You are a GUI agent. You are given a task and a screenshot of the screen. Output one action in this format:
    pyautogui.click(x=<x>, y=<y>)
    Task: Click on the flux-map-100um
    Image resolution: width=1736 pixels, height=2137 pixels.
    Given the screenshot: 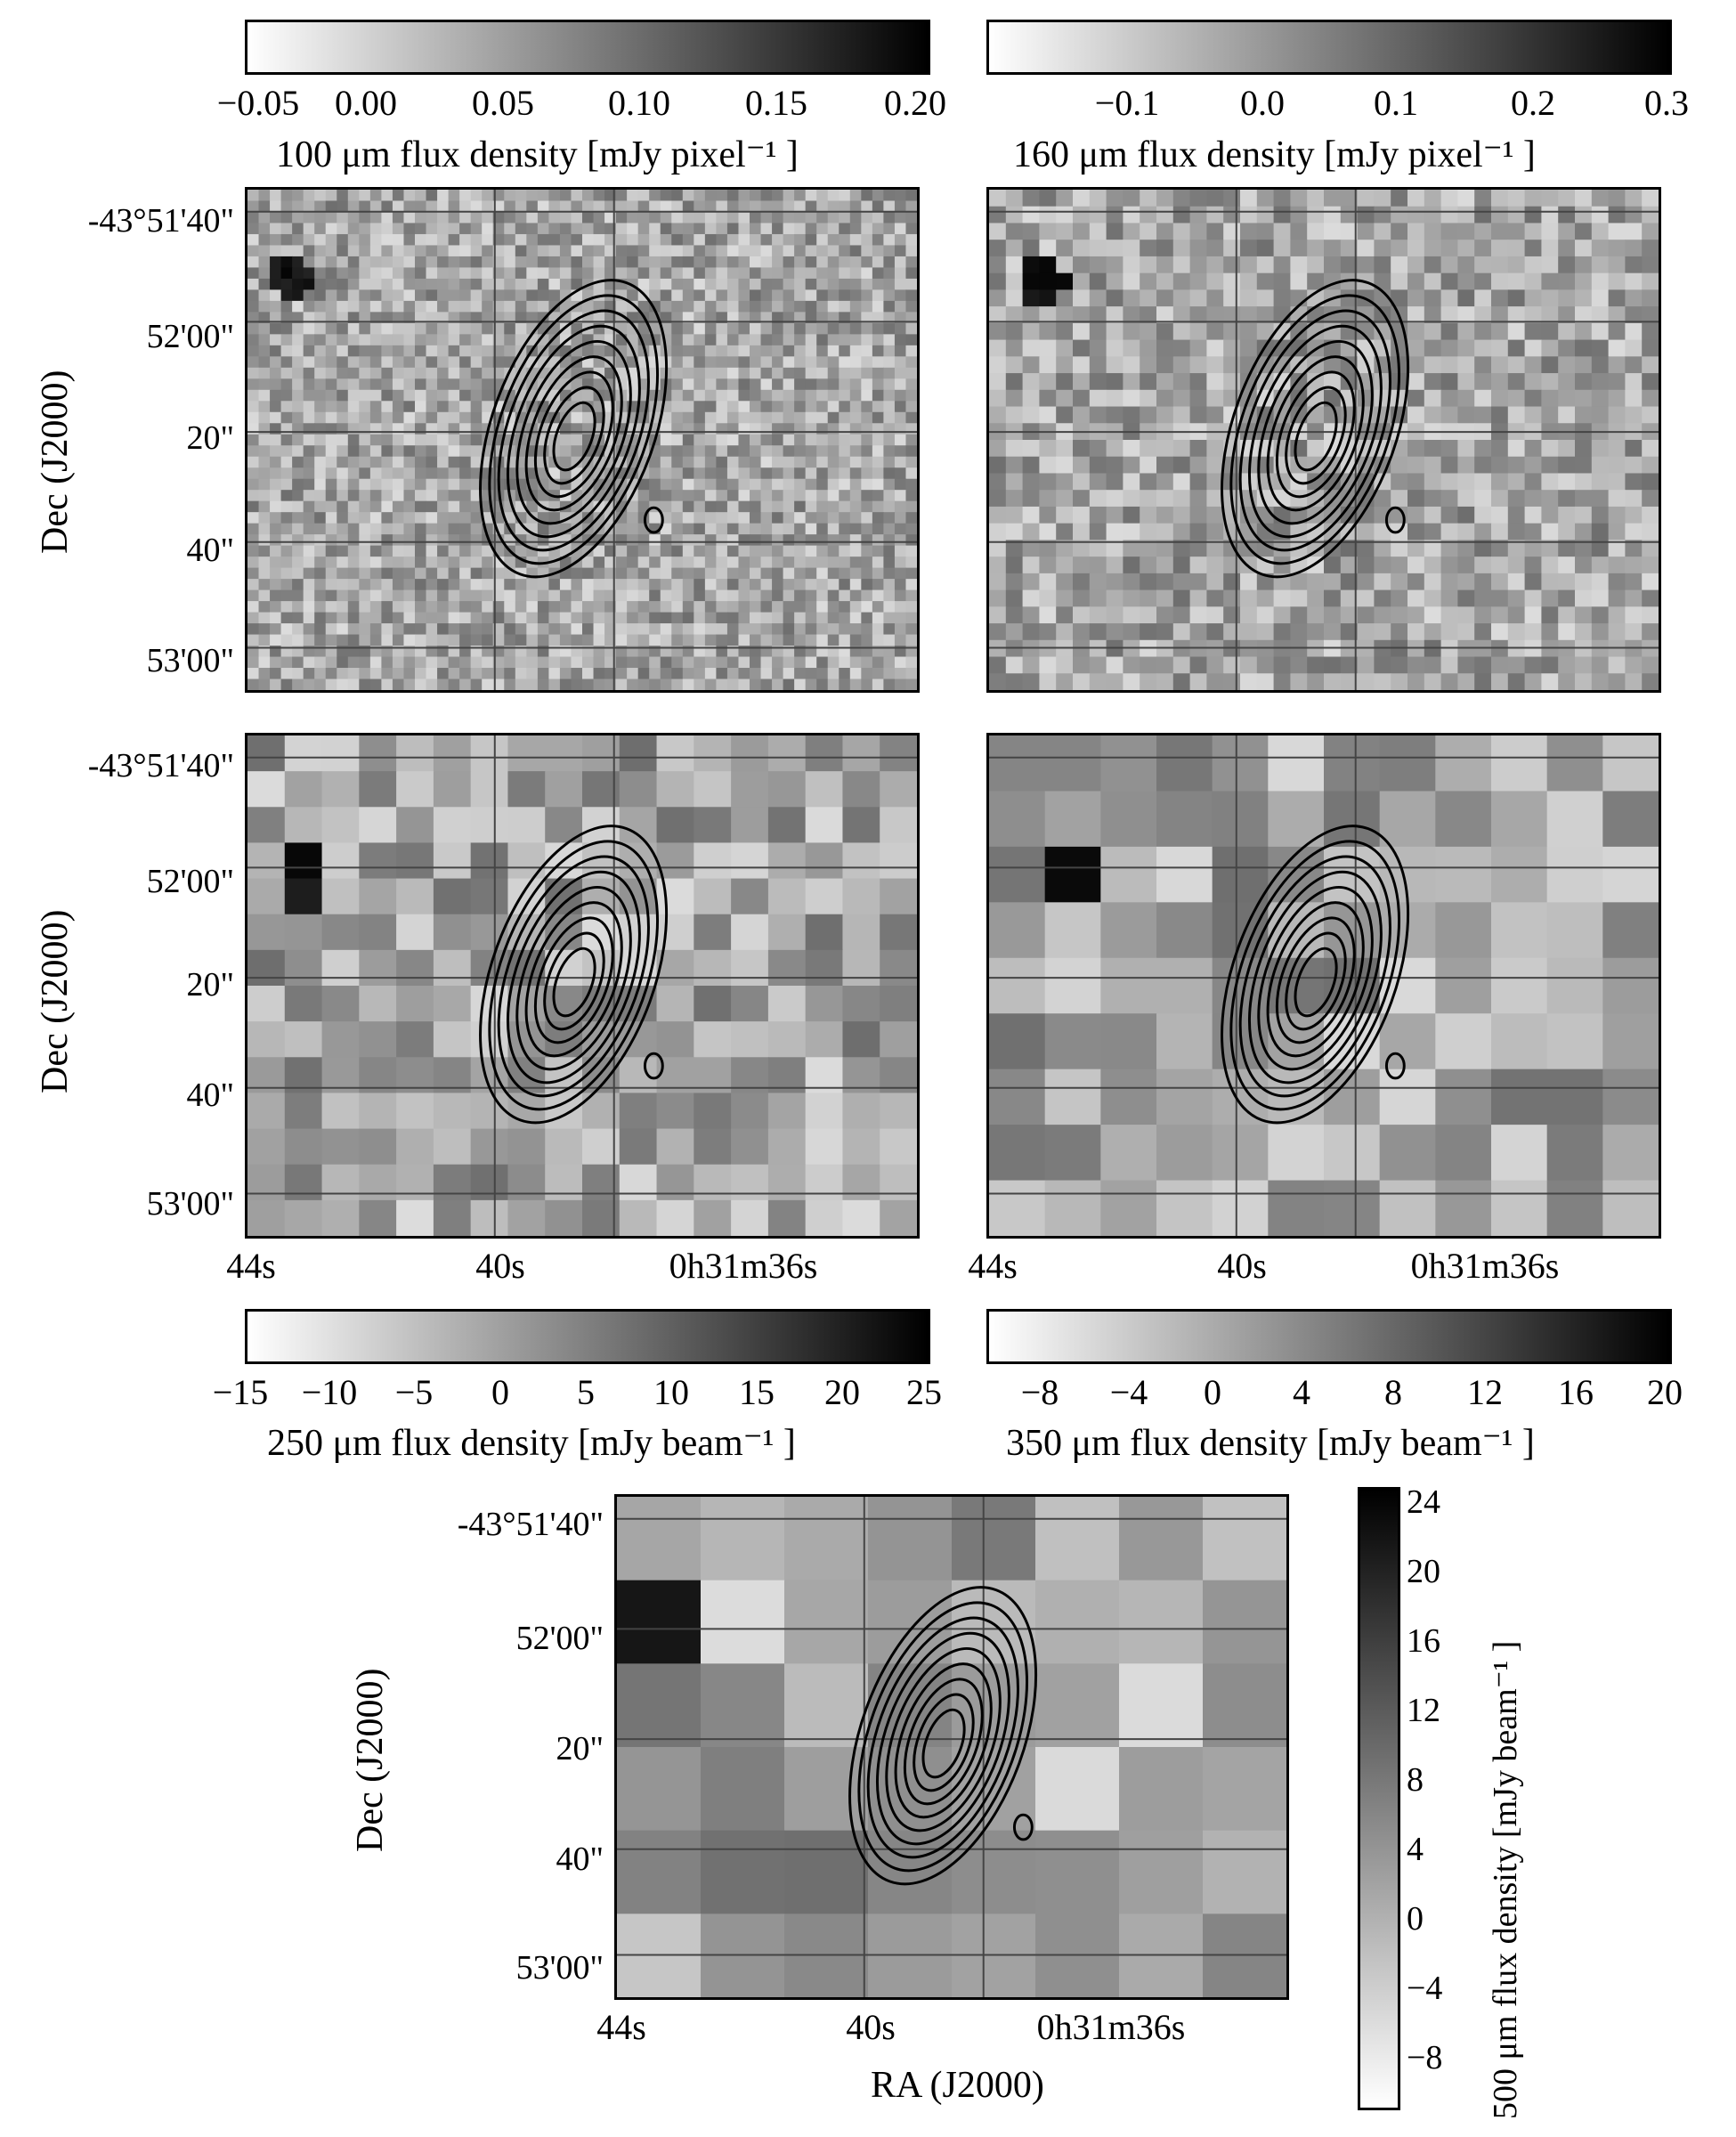 What is the action you would take?
    pyautogui.click(x=582, y=440)
    